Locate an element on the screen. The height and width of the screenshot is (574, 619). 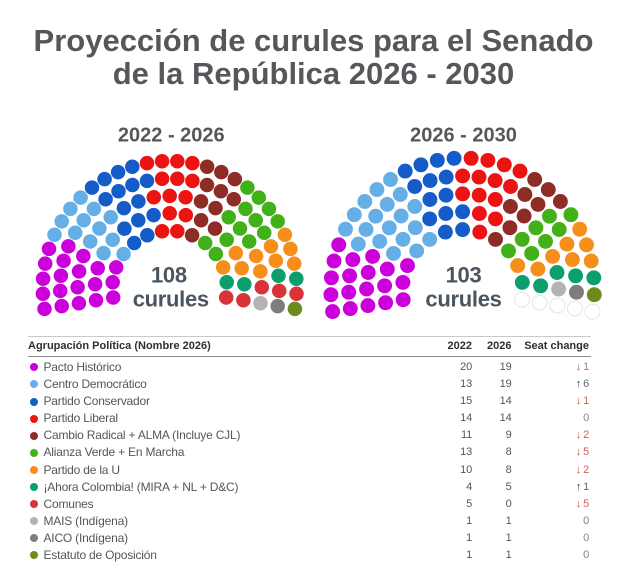
svg-text: 103 is located at coordinates (464, 275).